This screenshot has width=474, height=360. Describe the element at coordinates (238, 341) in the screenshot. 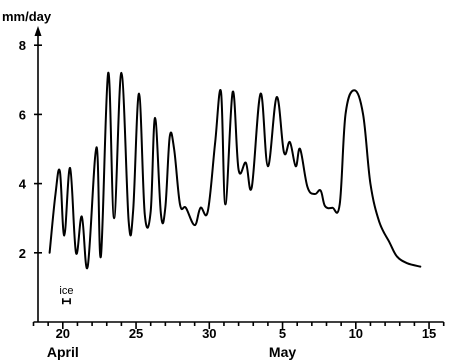

I see `x-axis-ticks: 20 25 30 5 10 15 April May` at that location.